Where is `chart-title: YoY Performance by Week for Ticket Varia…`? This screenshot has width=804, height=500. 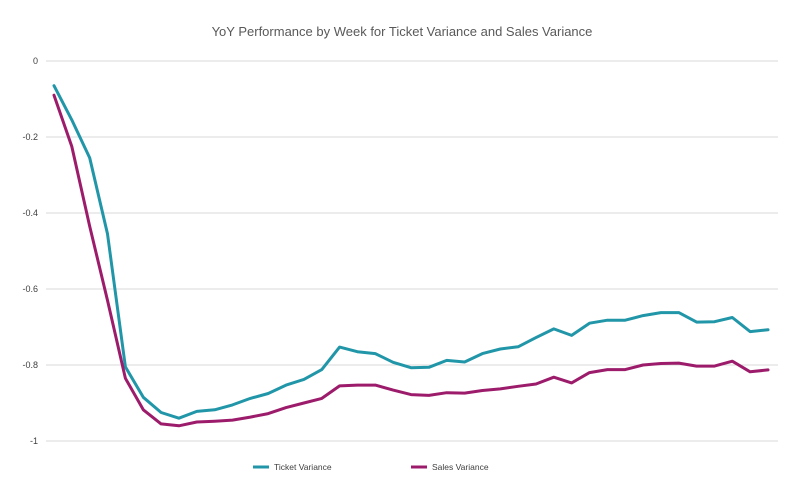
chart-title: YoY Performance by Week for Ticket Varia… is located at coordinates (402, 31).